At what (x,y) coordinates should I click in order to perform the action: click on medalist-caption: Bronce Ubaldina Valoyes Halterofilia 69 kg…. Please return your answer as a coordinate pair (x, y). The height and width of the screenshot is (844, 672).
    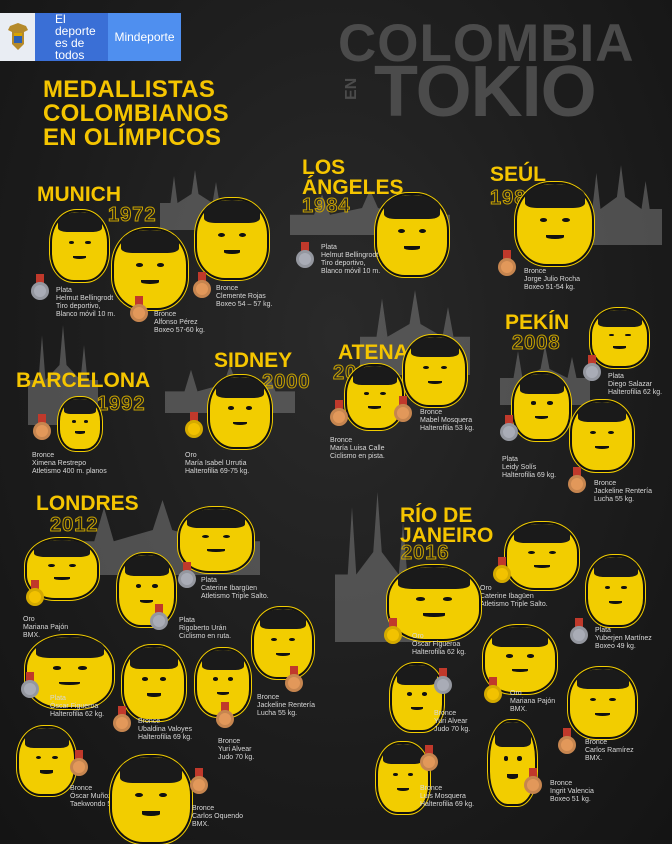
    Looking at the image, I should click on (165, 730).